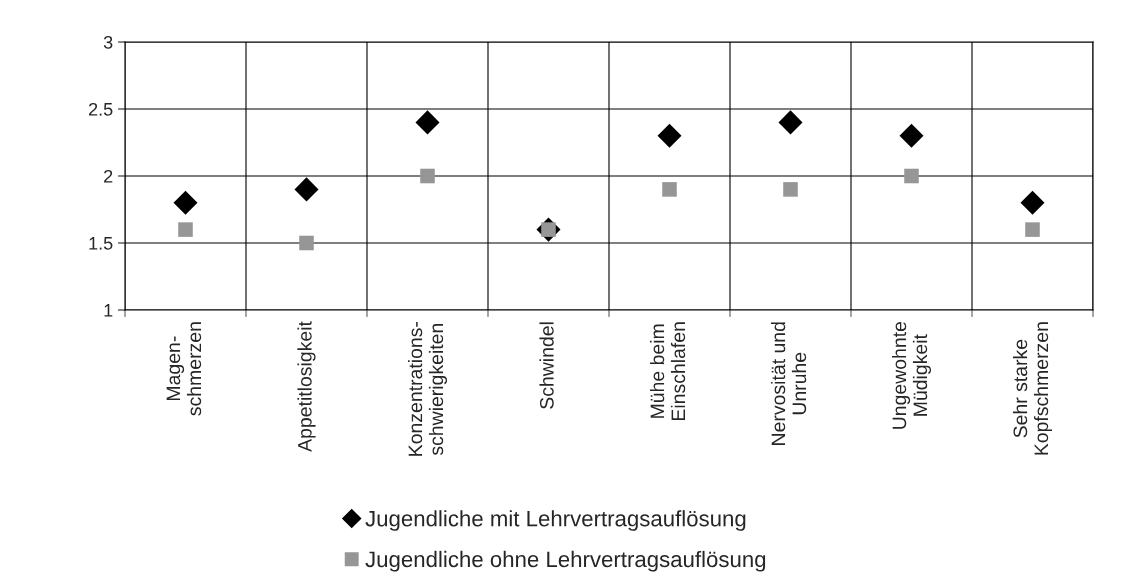 This screenshot has height=587, width=1145. Describe the element at coordinates (667, 371) in the screenshot. I see `x-tick-label: Mühe beim Einschlafen` at that location.